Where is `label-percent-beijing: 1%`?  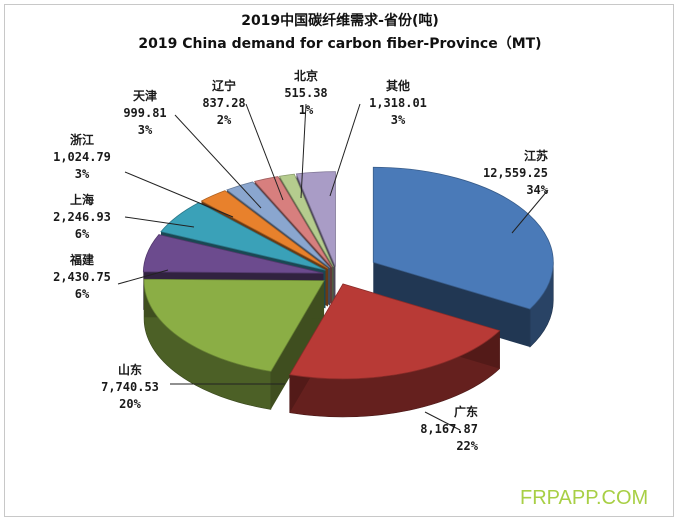 label-percent-beijing: 1% is located at coordinates (306, 110).